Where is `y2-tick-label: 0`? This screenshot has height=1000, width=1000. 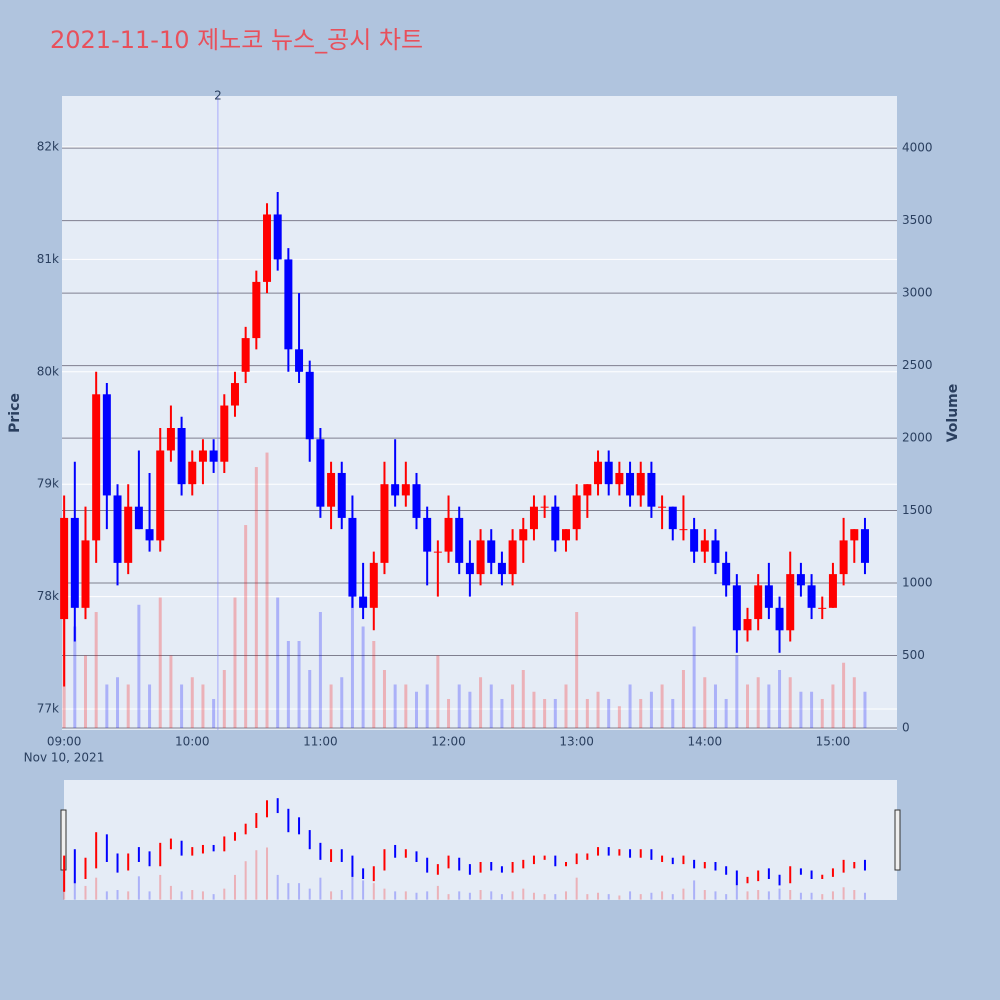
y2-tick-label: 0 is located at coordinates (906, 727).